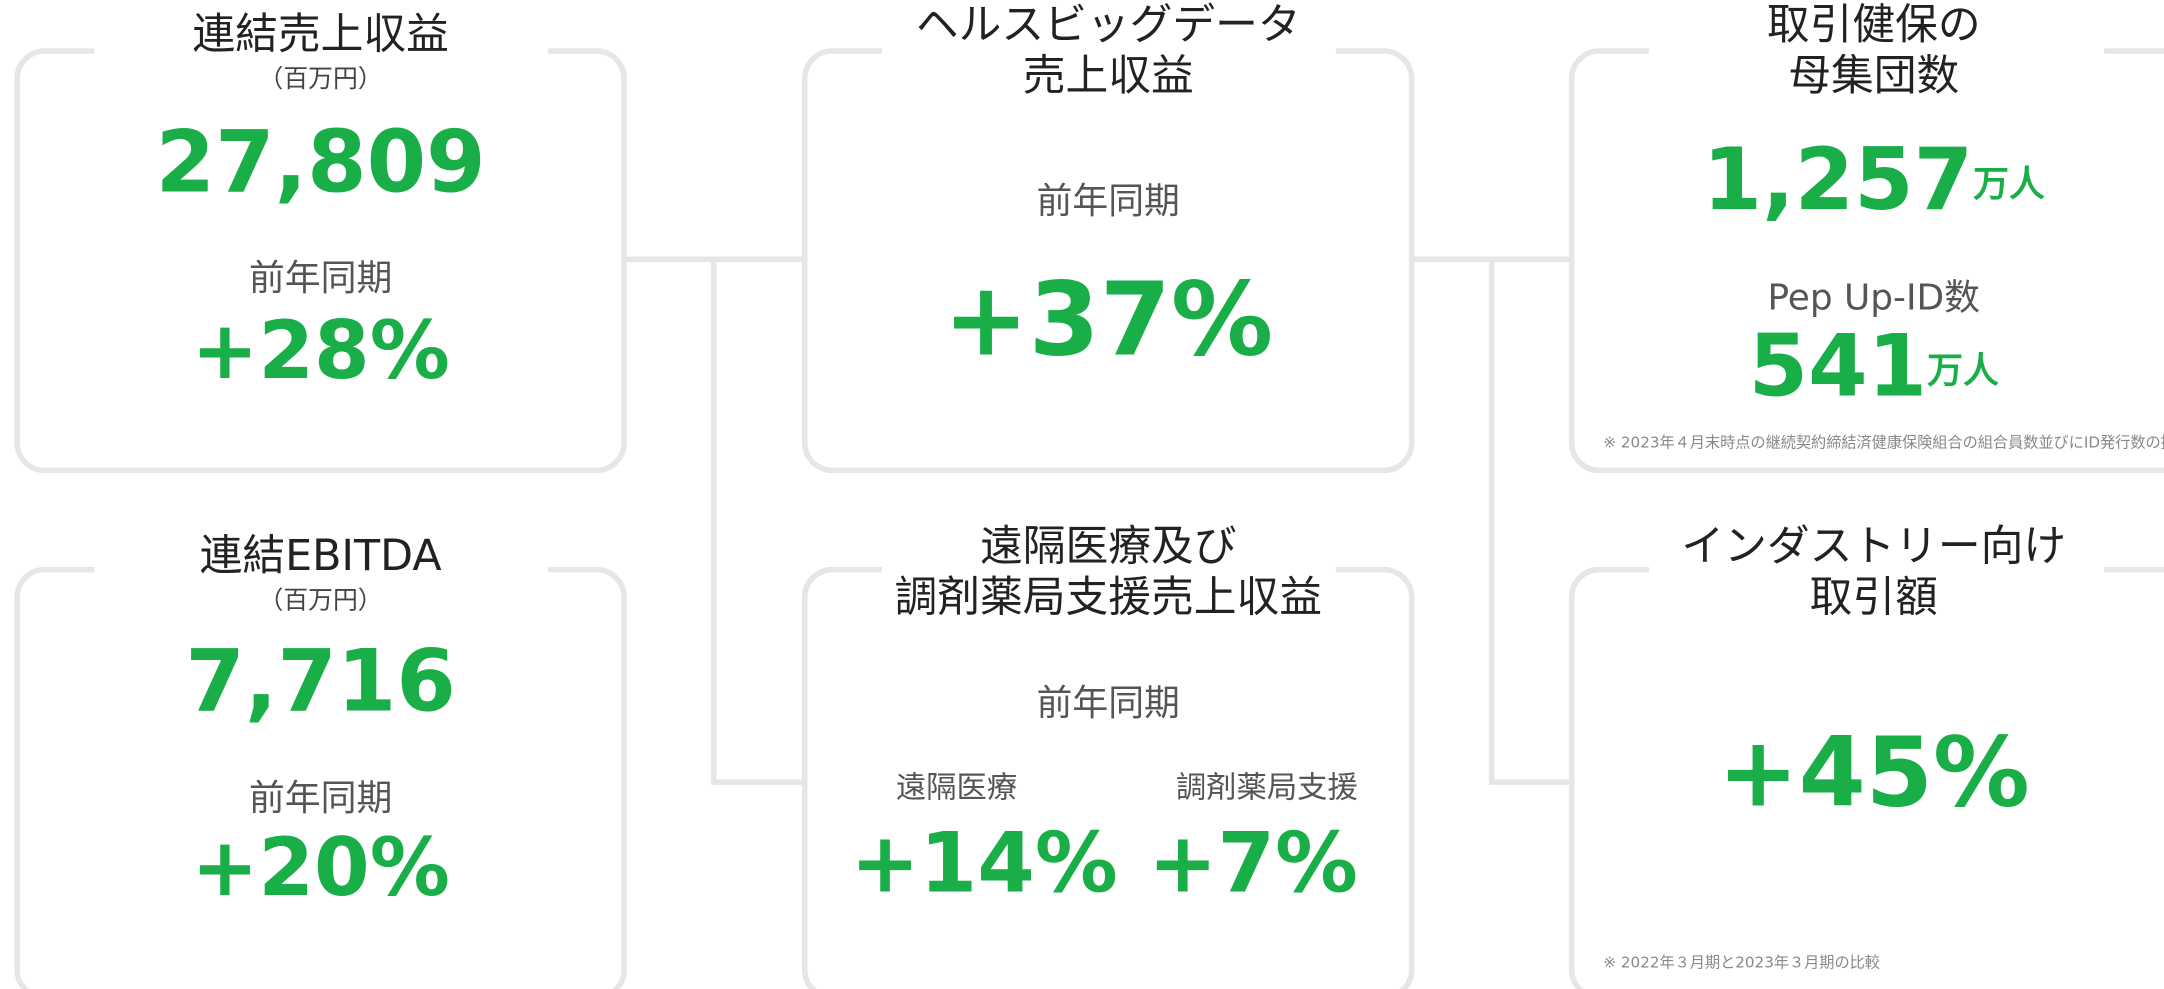 This screenshot has height=989, width=2164. Describe the element at coordinates (1874, 772) in the screenshot. I see `card-change: +45%` at that location.